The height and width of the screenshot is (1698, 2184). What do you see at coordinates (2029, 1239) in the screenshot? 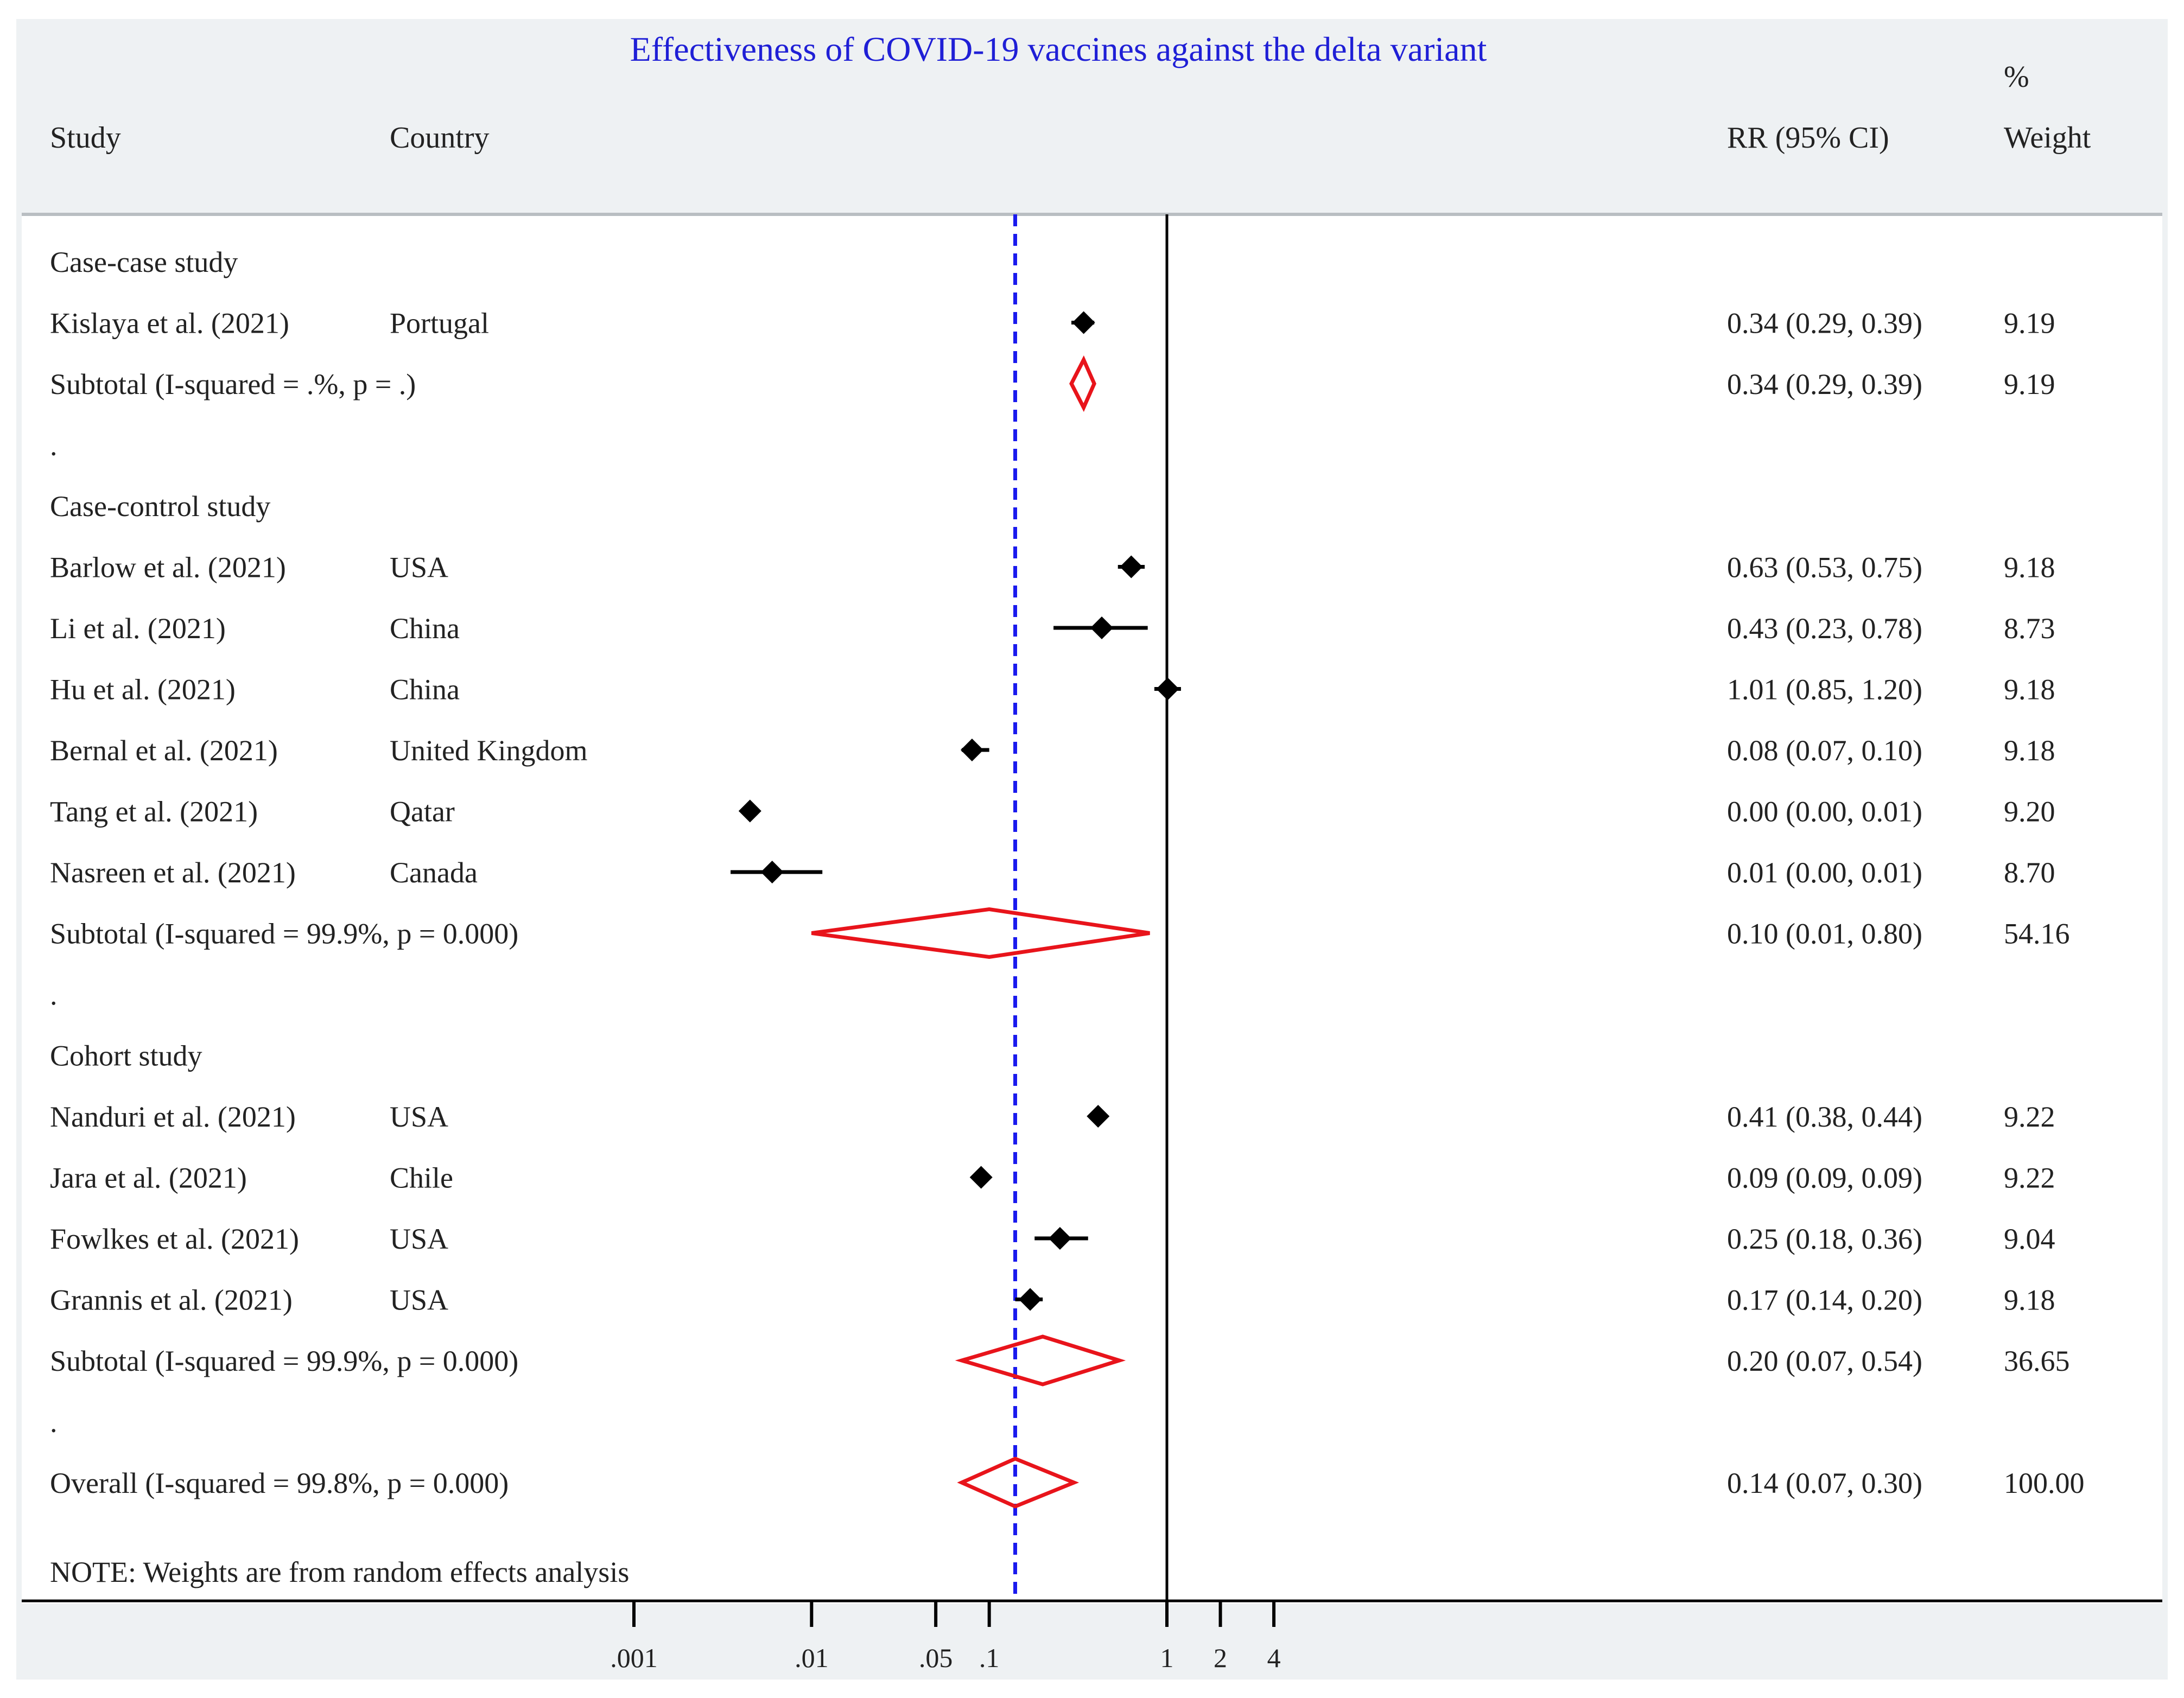
I see `weight-value: 9.04` at bounding box center [2029, 1239].